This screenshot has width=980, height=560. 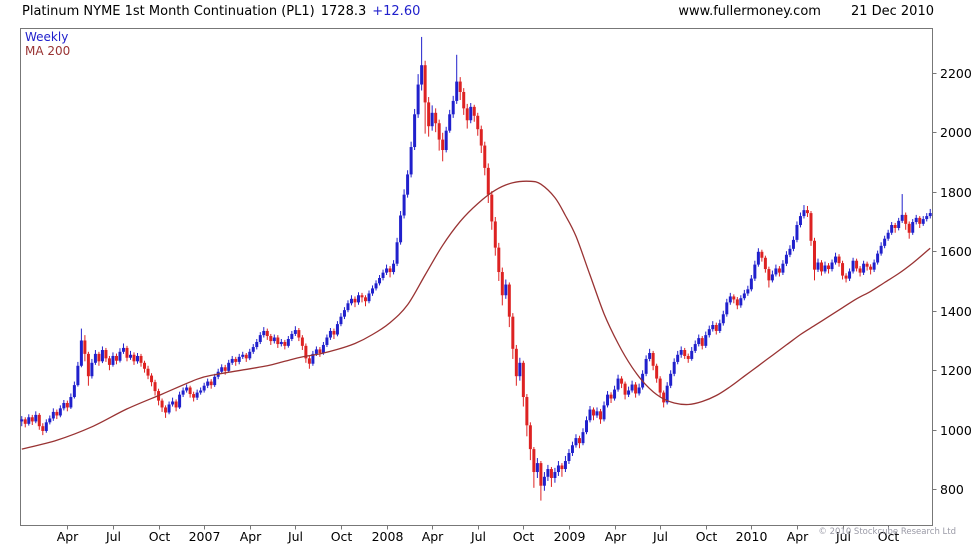 What do you see at coordinates (752, 536) in the screenshot?
I see `svg-text: 2010` at bounding box center [752, 536].